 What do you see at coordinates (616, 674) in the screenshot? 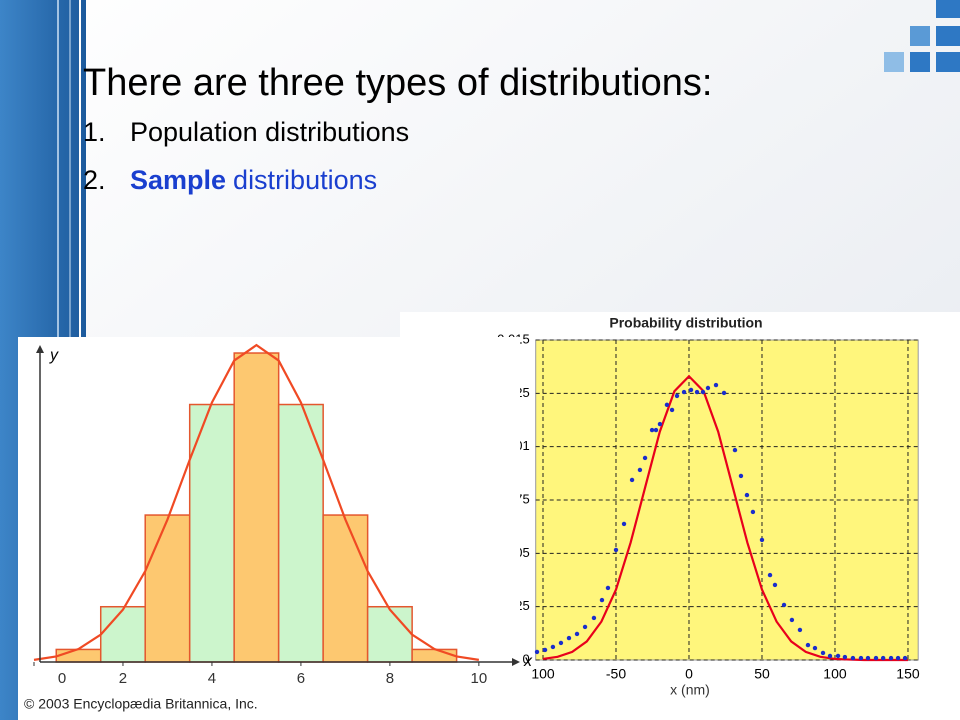
I see `x-tick-label: -50` at bounding box center [616, 674].